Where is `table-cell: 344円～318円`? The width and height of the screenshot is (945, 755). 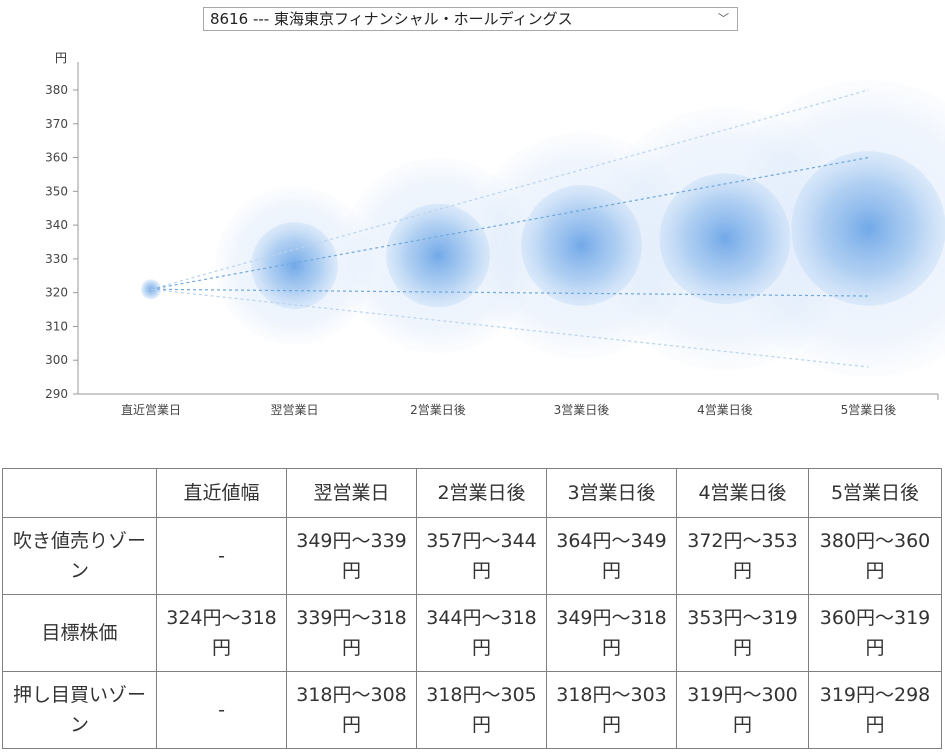
table-cell: 344円～318円 is located at coordinates (481, 633).